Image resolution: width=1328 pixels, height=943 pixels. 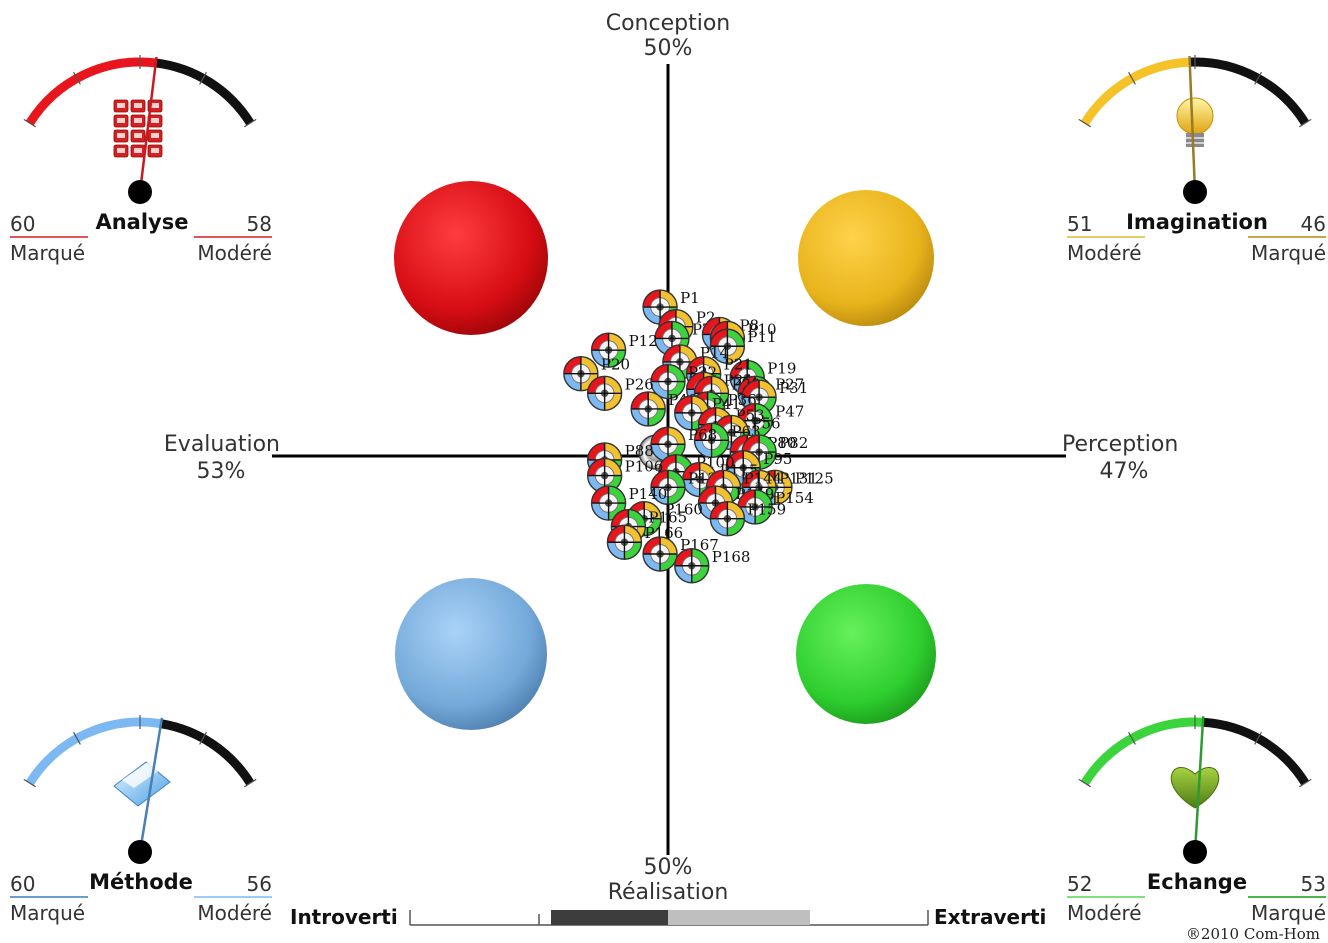 What do you see at coordinates (789, 412) in the screenshot?
I see `point-label: P47` at bounding box center [789, 412].